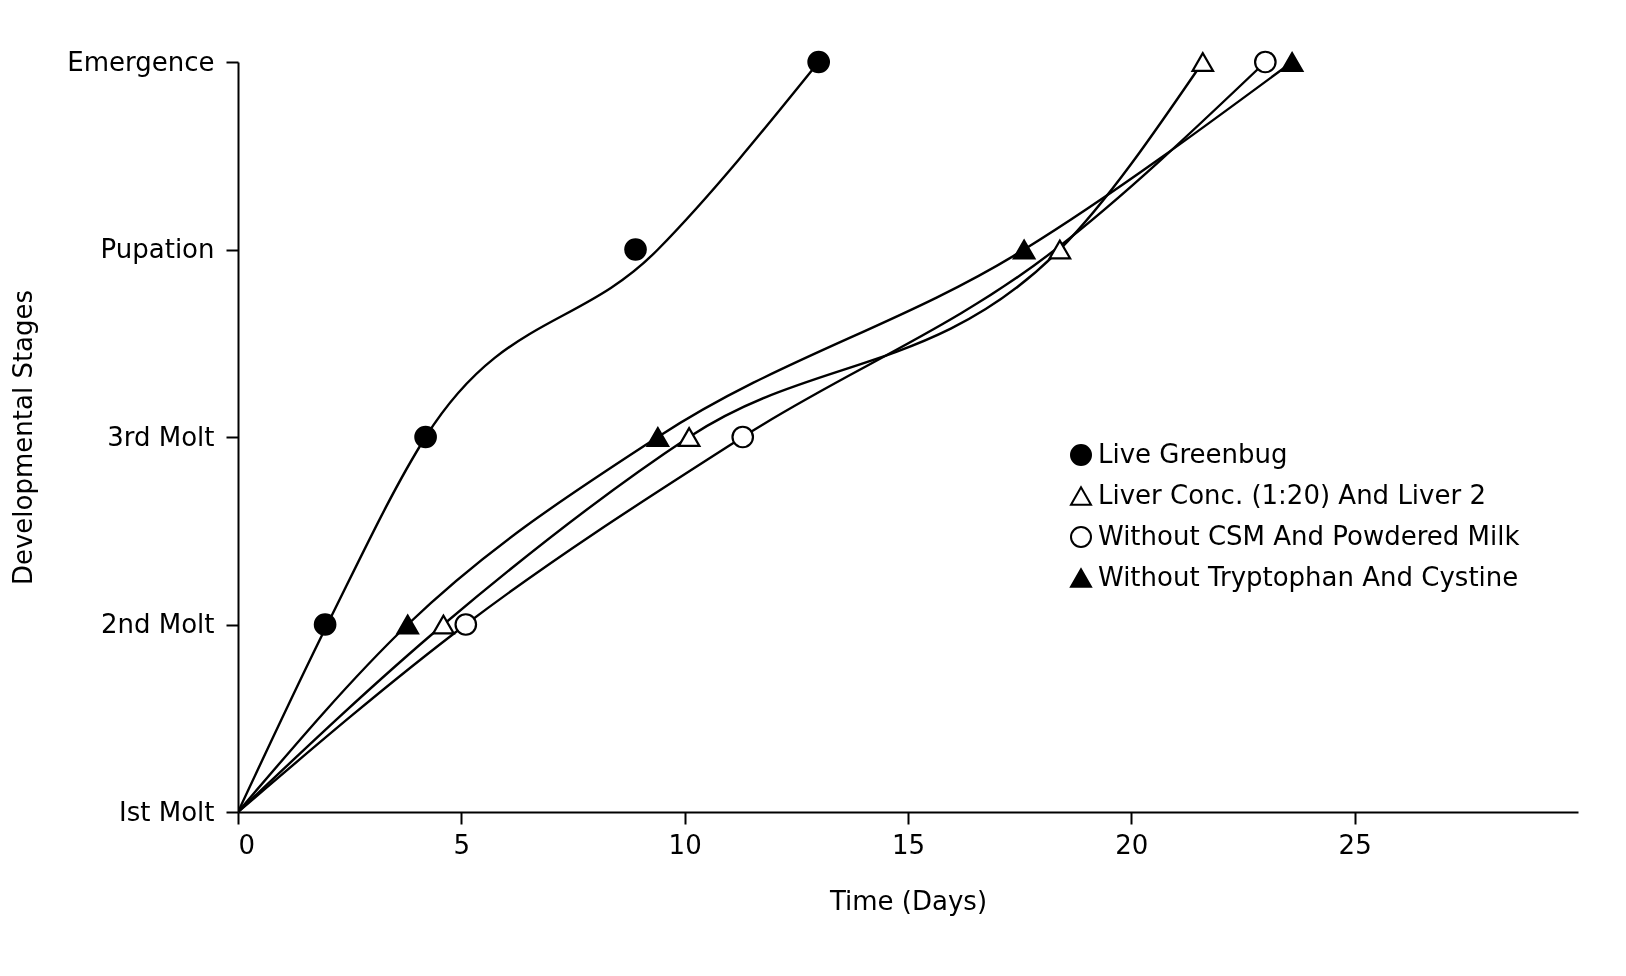  What do you see at coordinates (141, 61) in the screenshot?
I see `y-tick-label: Emergence` at bounding box center [141, 61].